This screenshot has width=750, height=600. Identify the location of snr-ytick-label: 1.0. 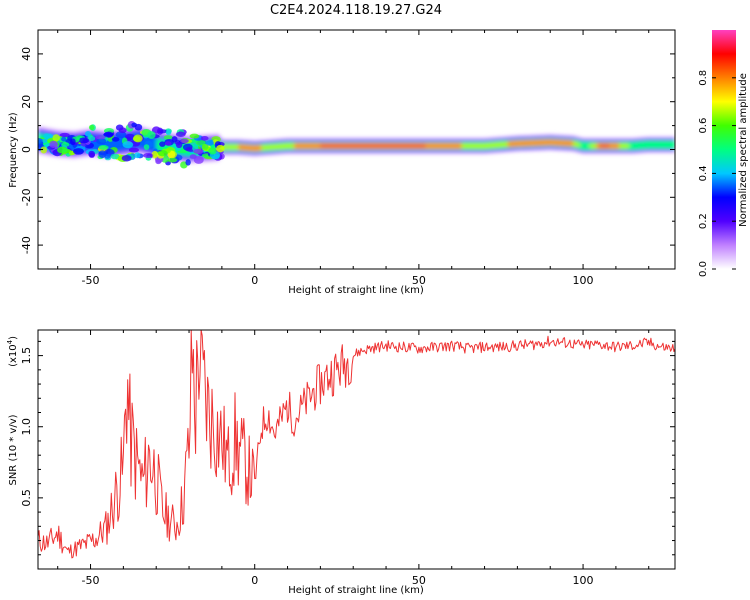
(26, 427).